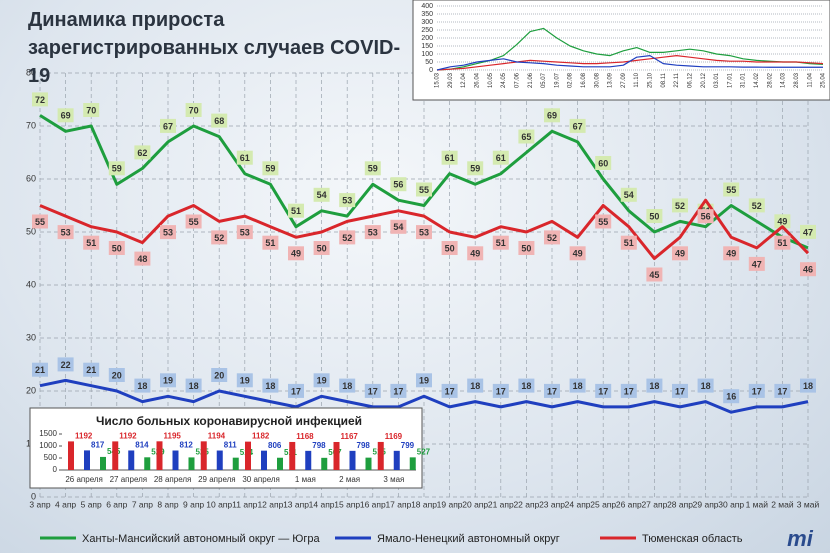 The image size is (830, 553). I want to click on x-tick-label: 11.10, so click(637, 79).